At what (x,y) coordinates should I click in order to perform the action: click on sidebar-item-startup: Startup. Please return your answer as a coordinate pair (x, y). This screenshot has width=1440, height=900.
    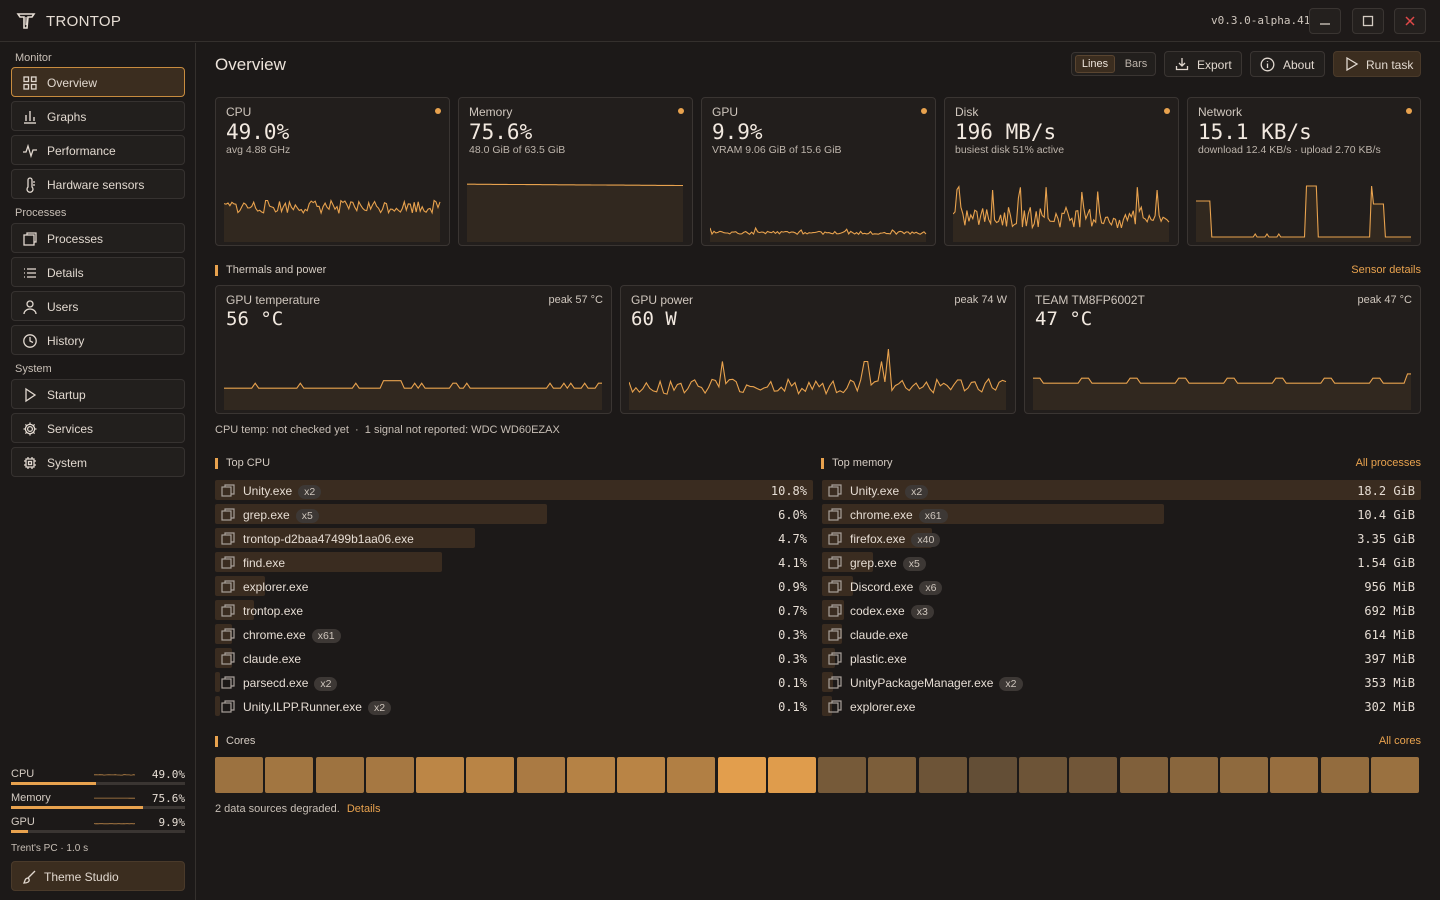
    Looking at the image, I should click on (98, 394).